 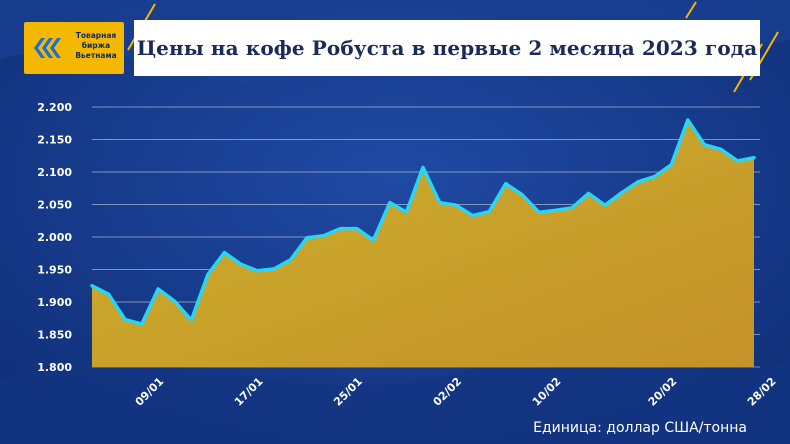 I want to click on logo: Товарная биржа Вьетнама, so click(x=74, y=48).